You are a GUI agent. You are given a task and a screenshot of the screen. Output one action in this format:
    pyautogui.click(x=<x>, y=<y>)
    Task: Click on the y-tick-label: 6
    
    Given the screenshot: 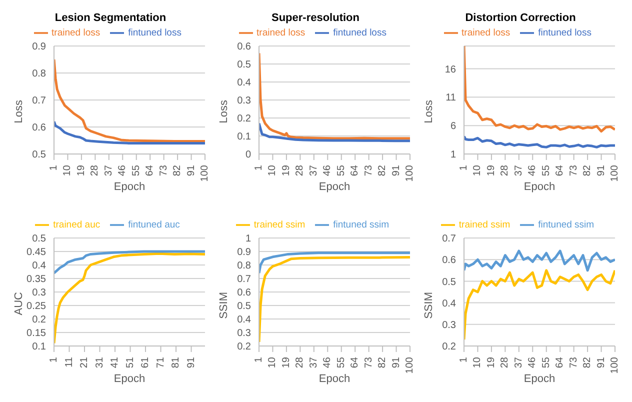 What is the action you would take?
    pyautogui.click(x=453, y=126)
    